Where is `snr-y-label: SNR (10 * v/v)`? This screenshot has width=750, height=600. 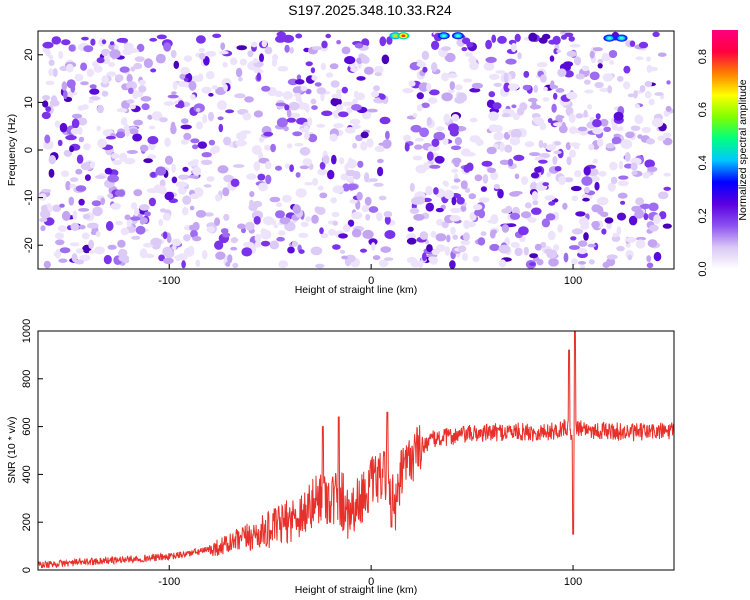 snr-y-label: SNR (10 * v/v) is located at coordinates (12, 449).